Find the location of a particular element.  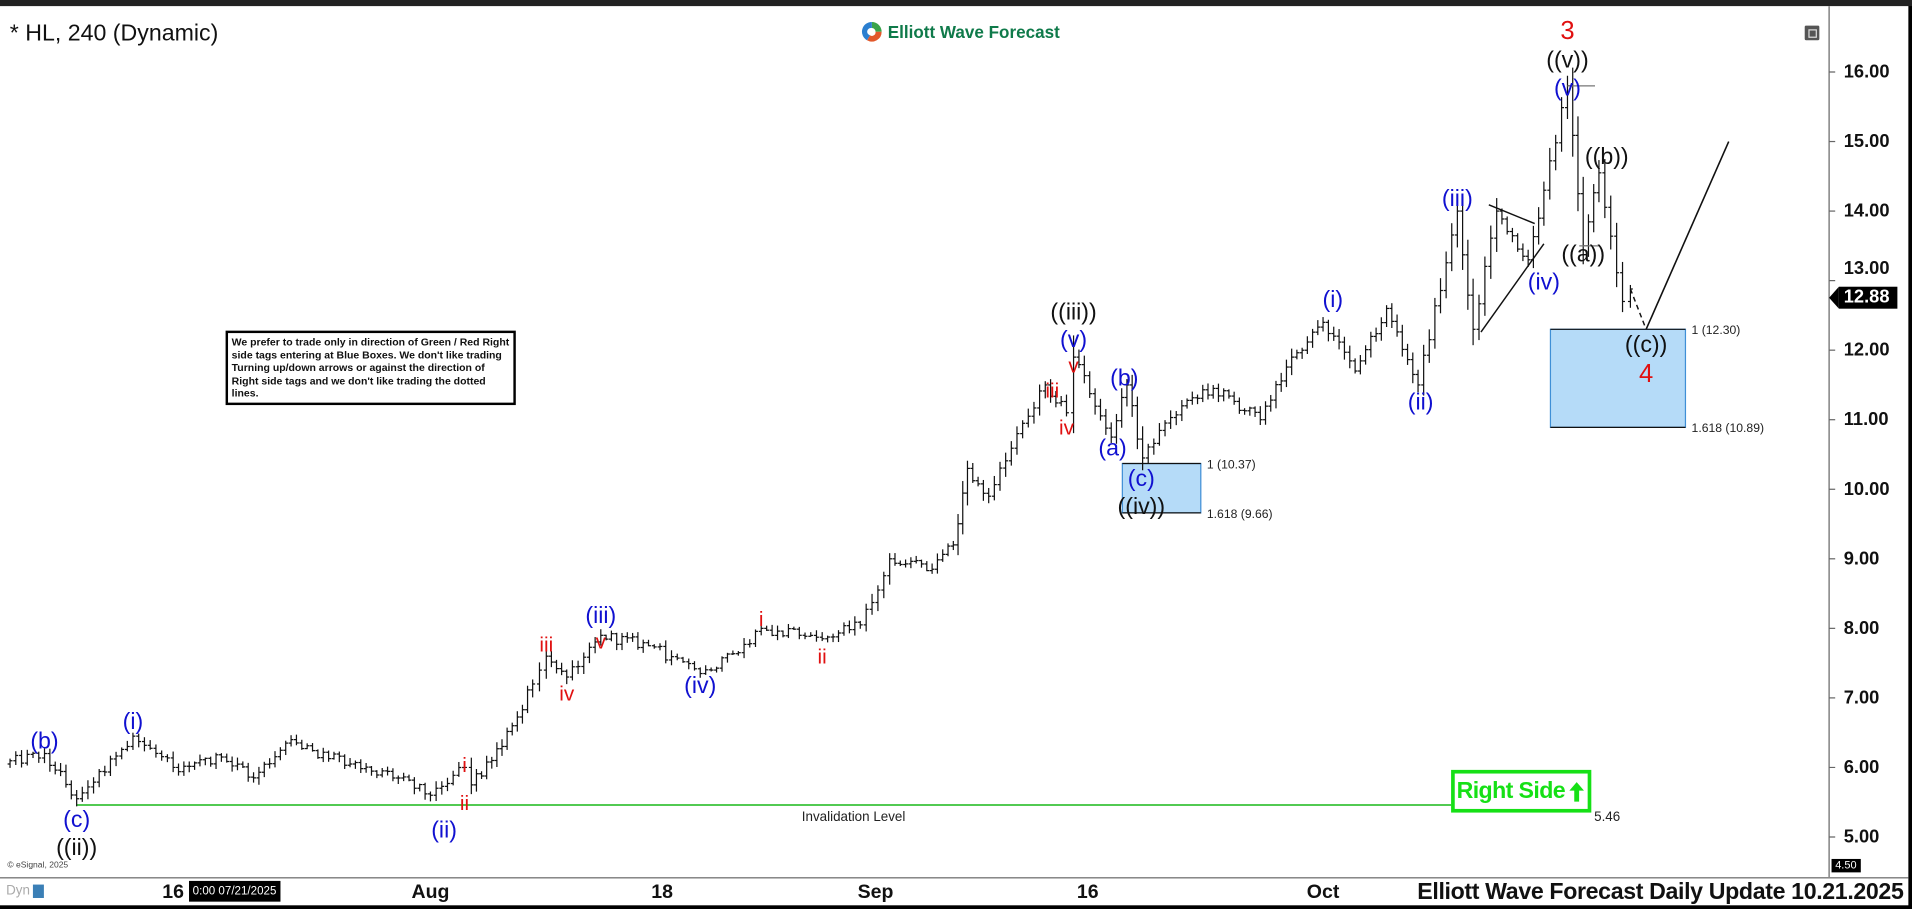

wave-label: ((v)) is located at coordinates (1567, 60).